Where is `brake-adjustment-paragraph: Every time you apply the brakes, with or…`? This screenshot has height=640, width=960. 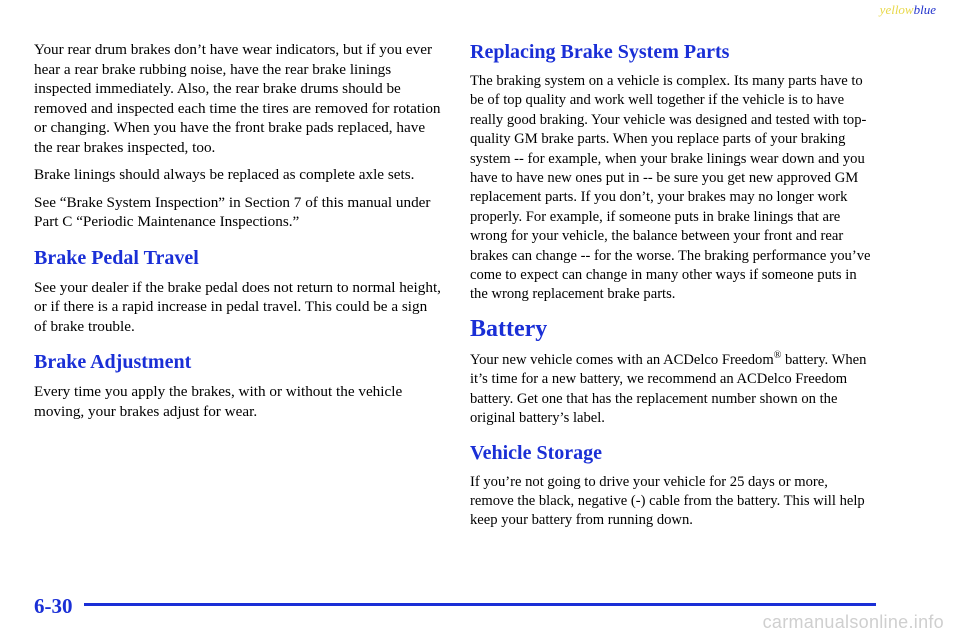
brake-adjustment-paragraph: Every time you apply the brakes, with or… is located at coordinates (218, 401).